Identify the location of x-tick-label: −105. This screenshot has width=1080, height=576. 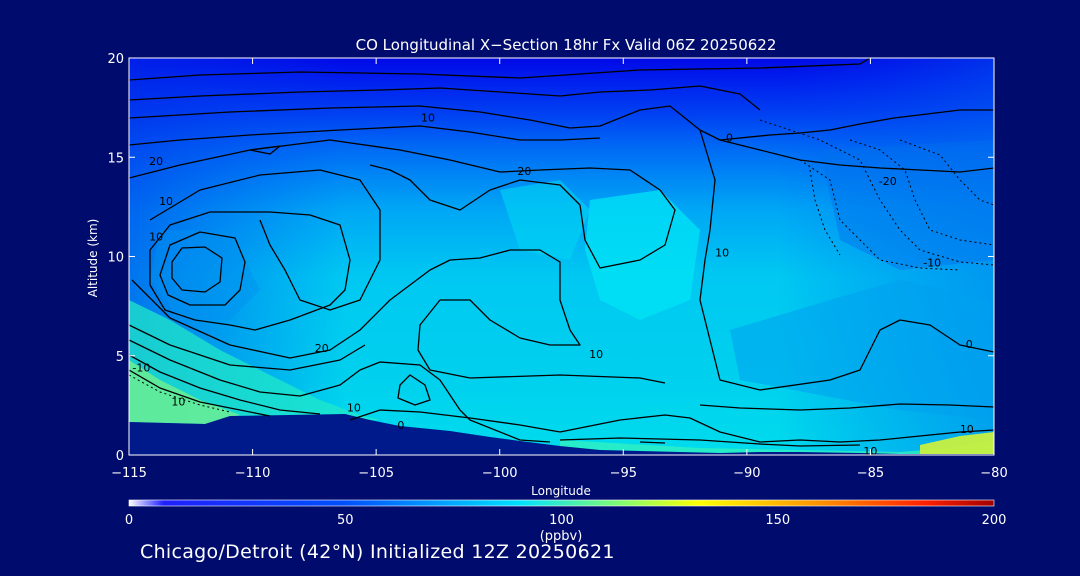
(376, 473).